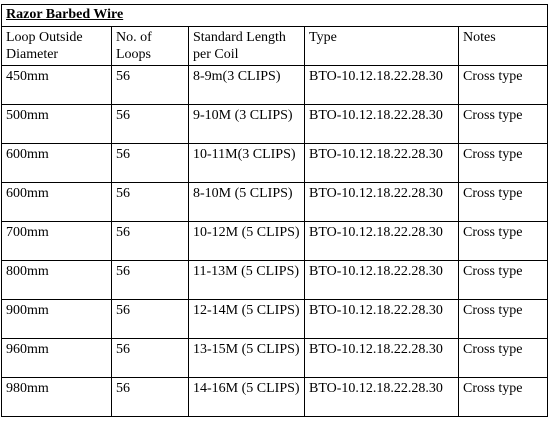  I want to click on cell-diameter: 980mm, so click(56, 397).